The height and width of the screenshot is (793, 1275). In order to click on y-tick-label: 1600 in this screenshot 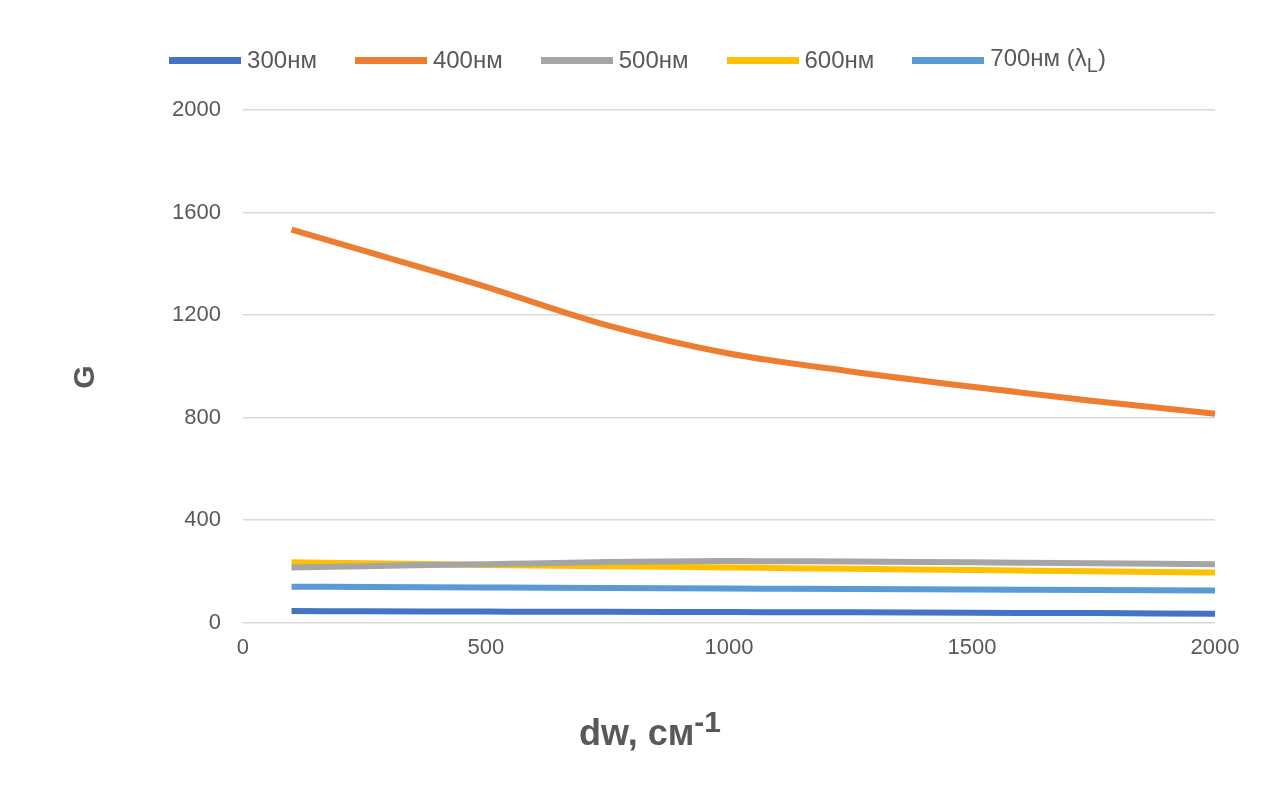, I will do `click(196, 211)`.